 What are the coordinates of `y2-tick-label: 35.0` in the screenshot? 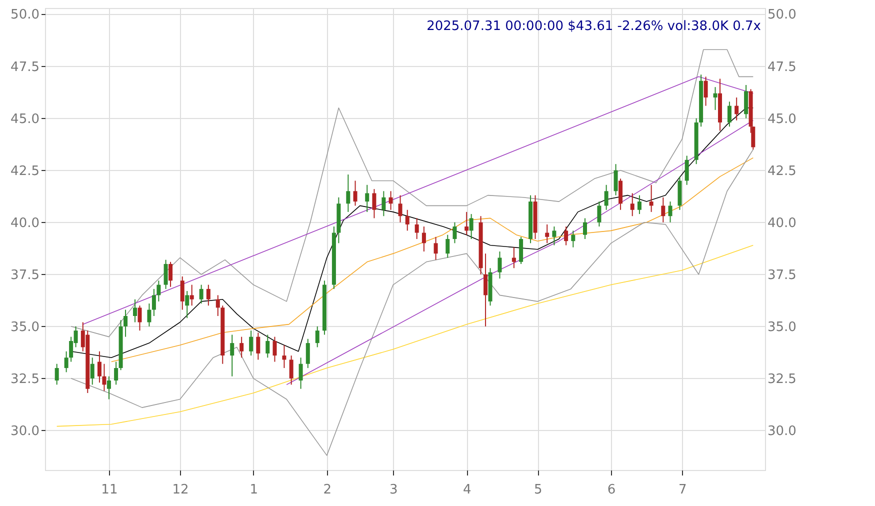 It's located at (782, 327).